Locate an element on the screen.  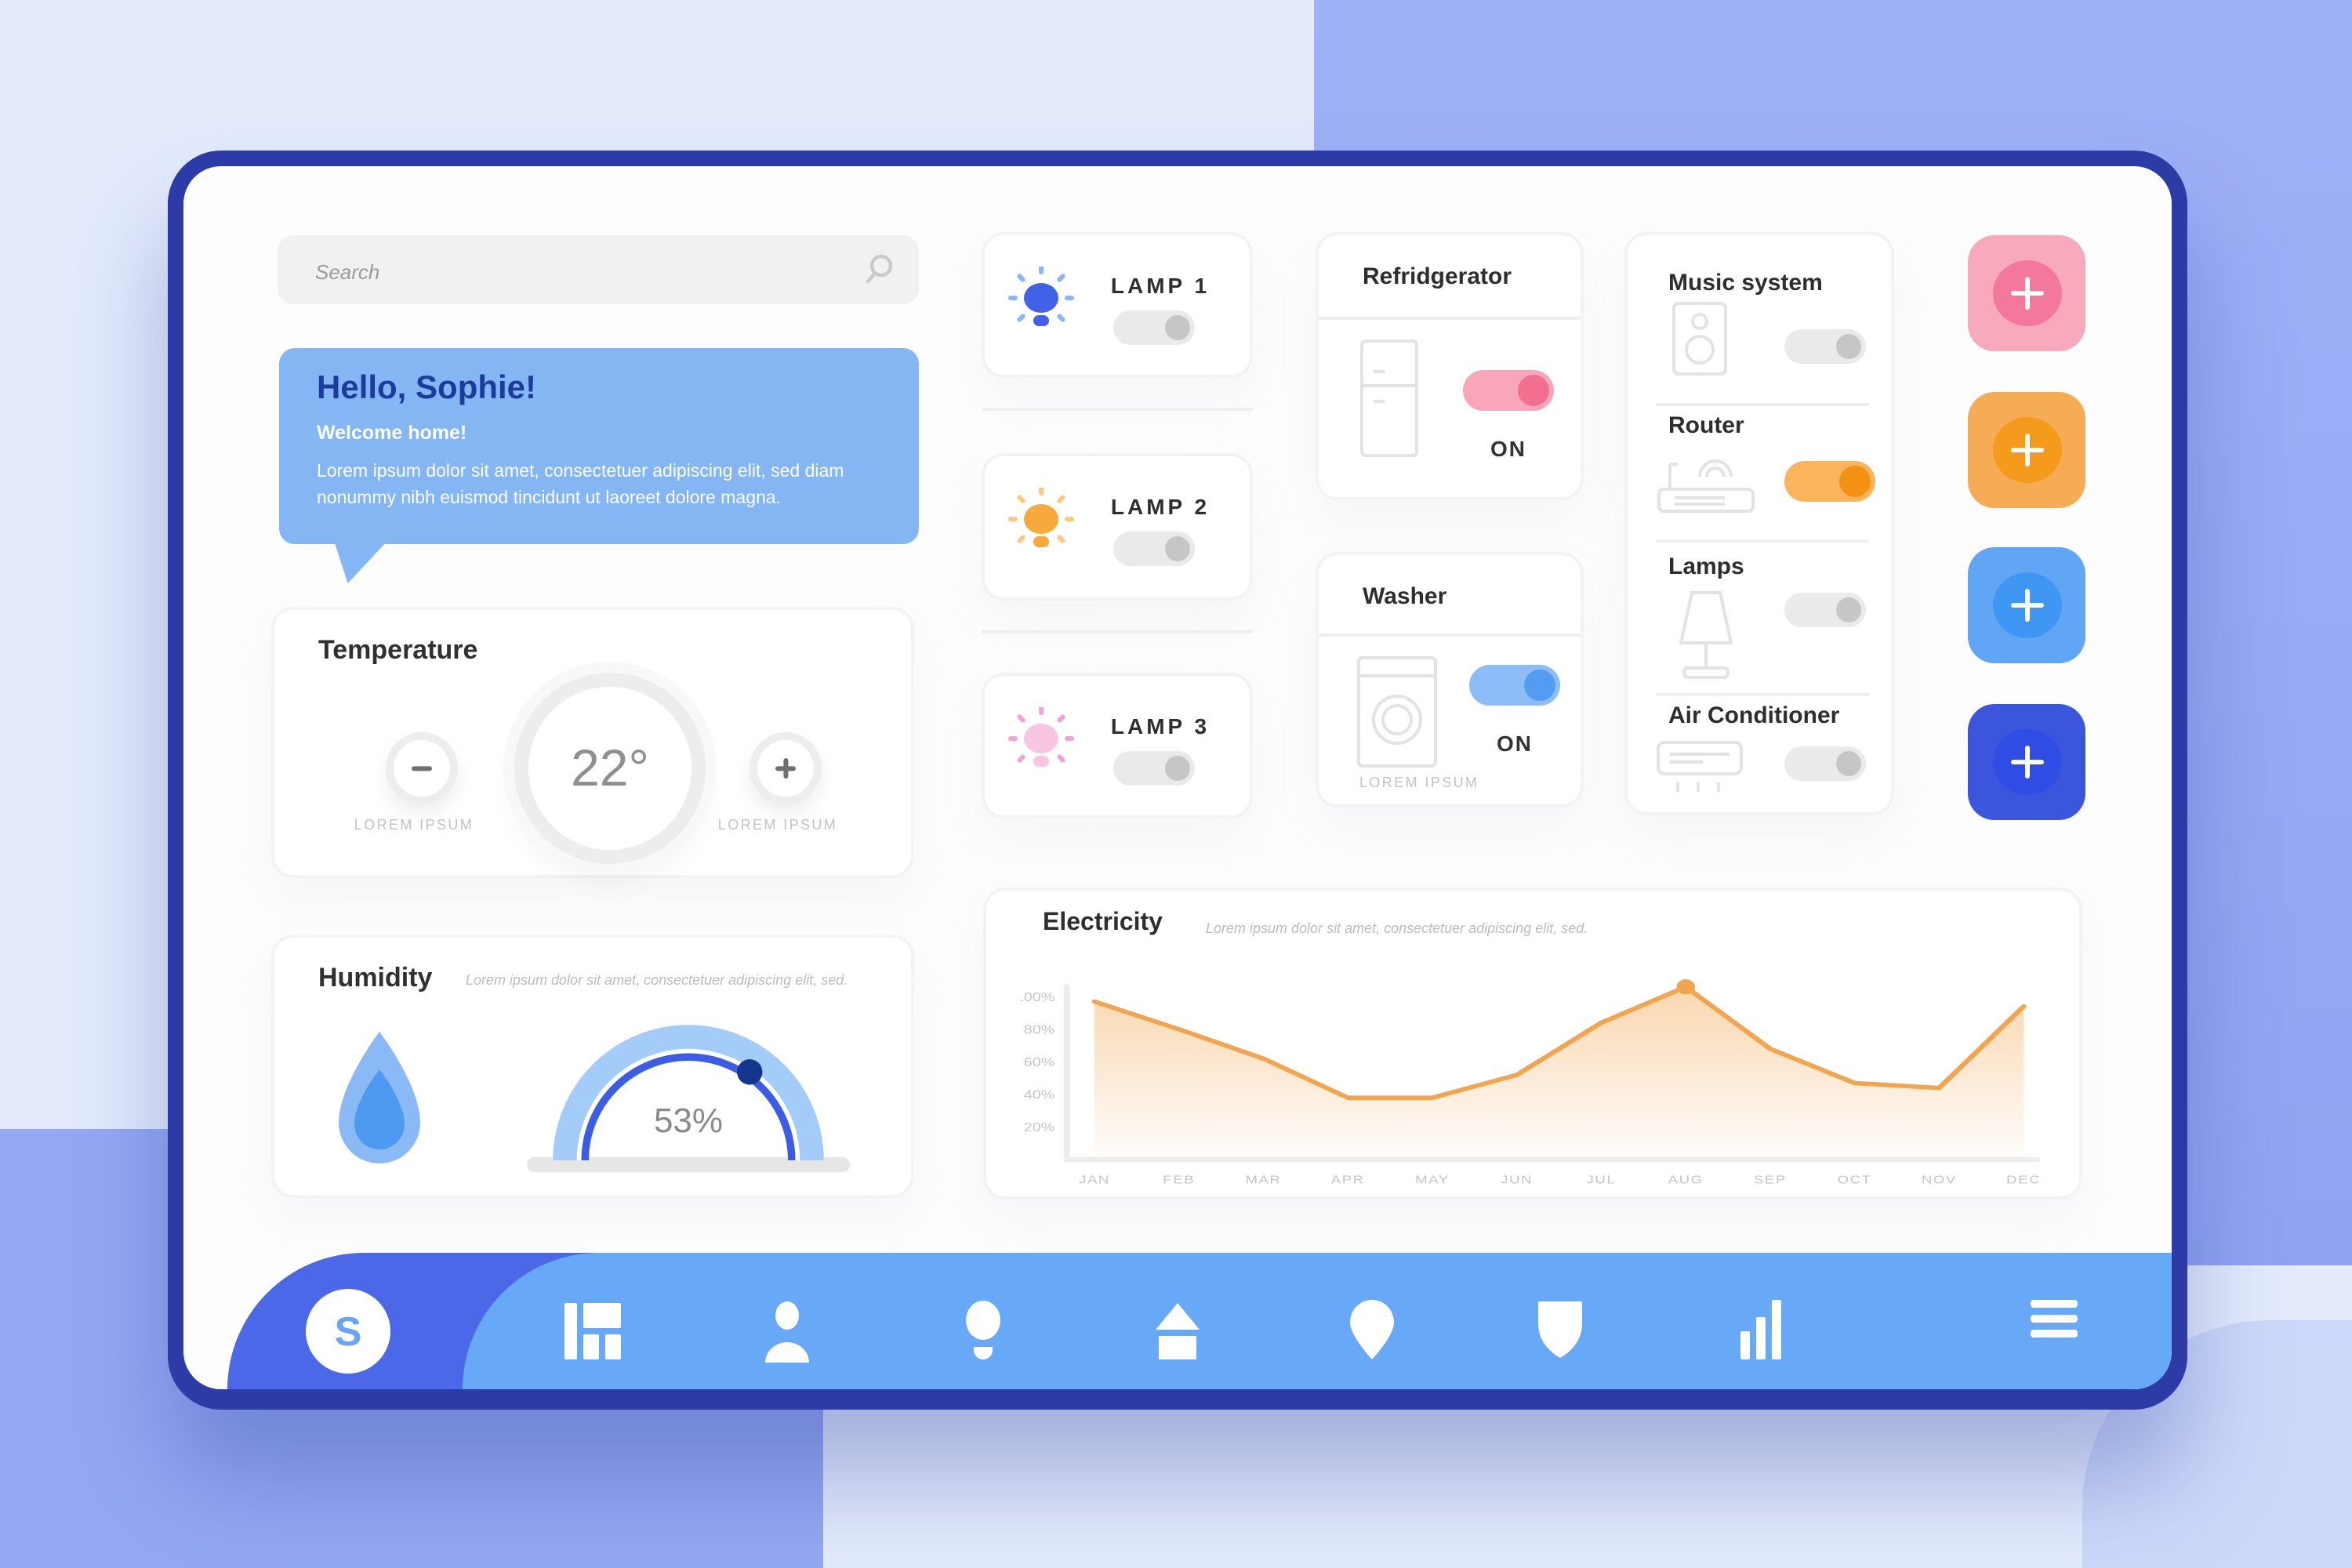
svg-text: OCT is located at coordinates (1855, 1179).